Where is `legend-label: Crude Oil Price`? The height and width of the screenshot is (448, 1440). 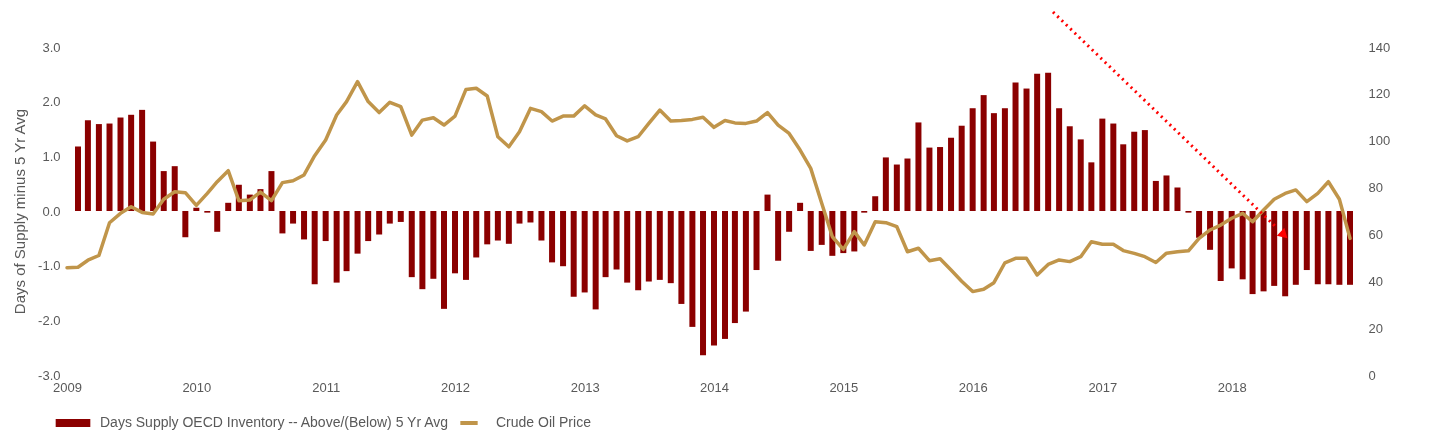
legend-label: Crude Oil Price is located at coordinates (544, 422).